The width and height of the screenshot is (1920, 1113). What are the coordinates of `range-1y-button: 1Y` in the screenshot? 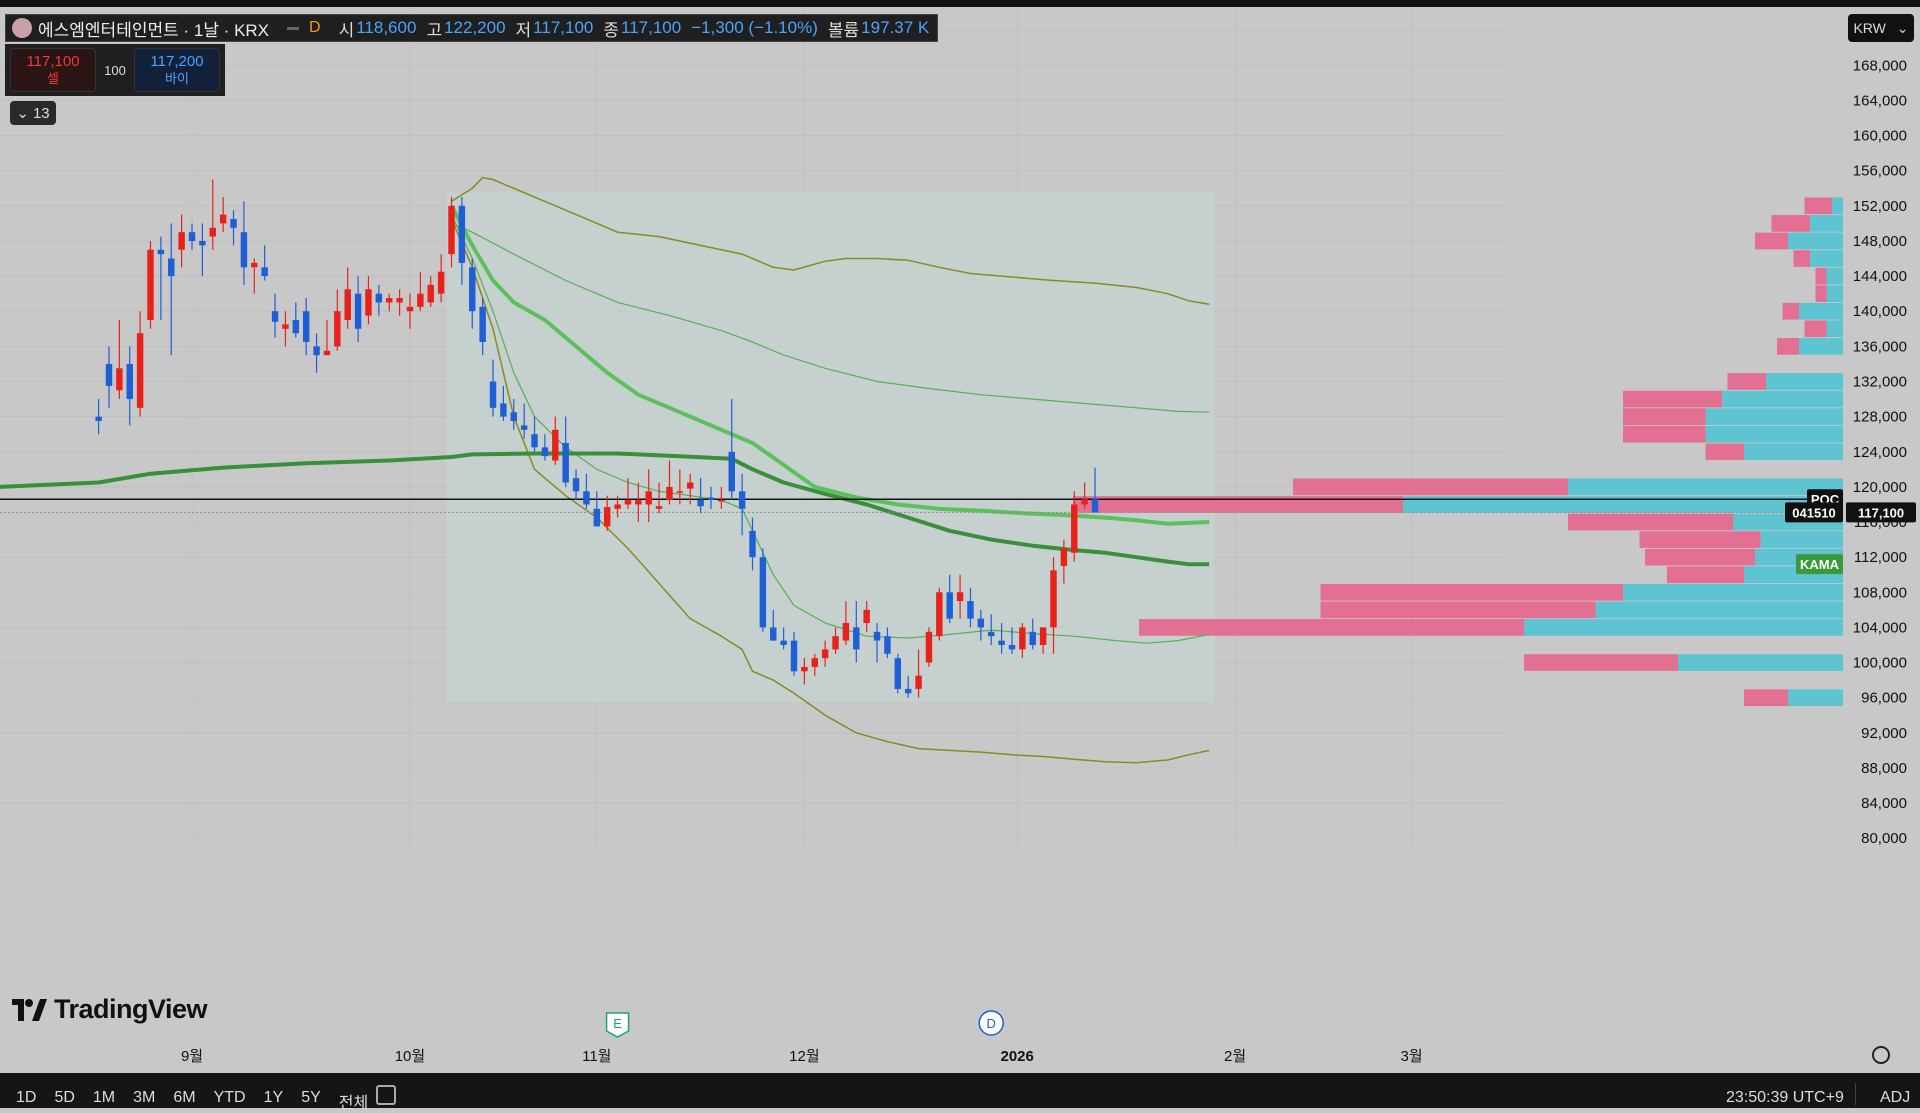 It's located at (273, 1097).